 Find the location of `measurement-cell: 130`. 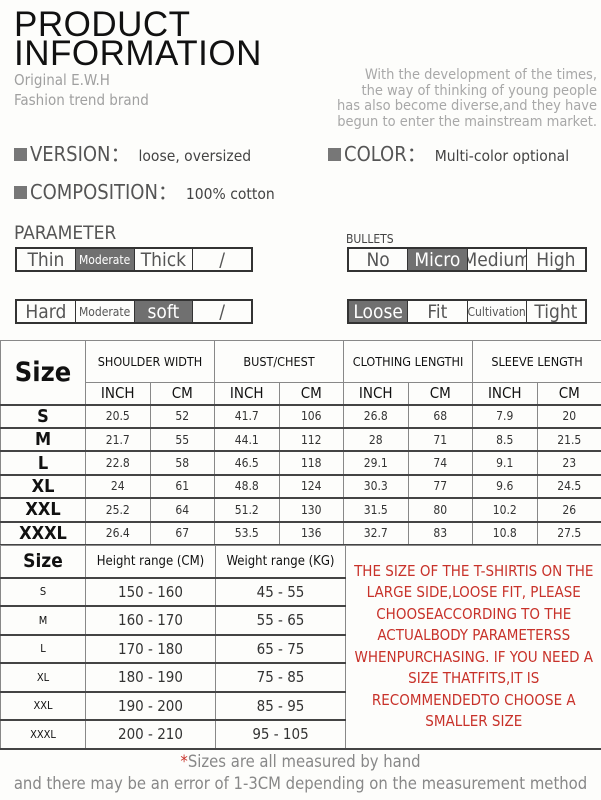

measurement-cell: 130 is located at coordinates (311, 510).